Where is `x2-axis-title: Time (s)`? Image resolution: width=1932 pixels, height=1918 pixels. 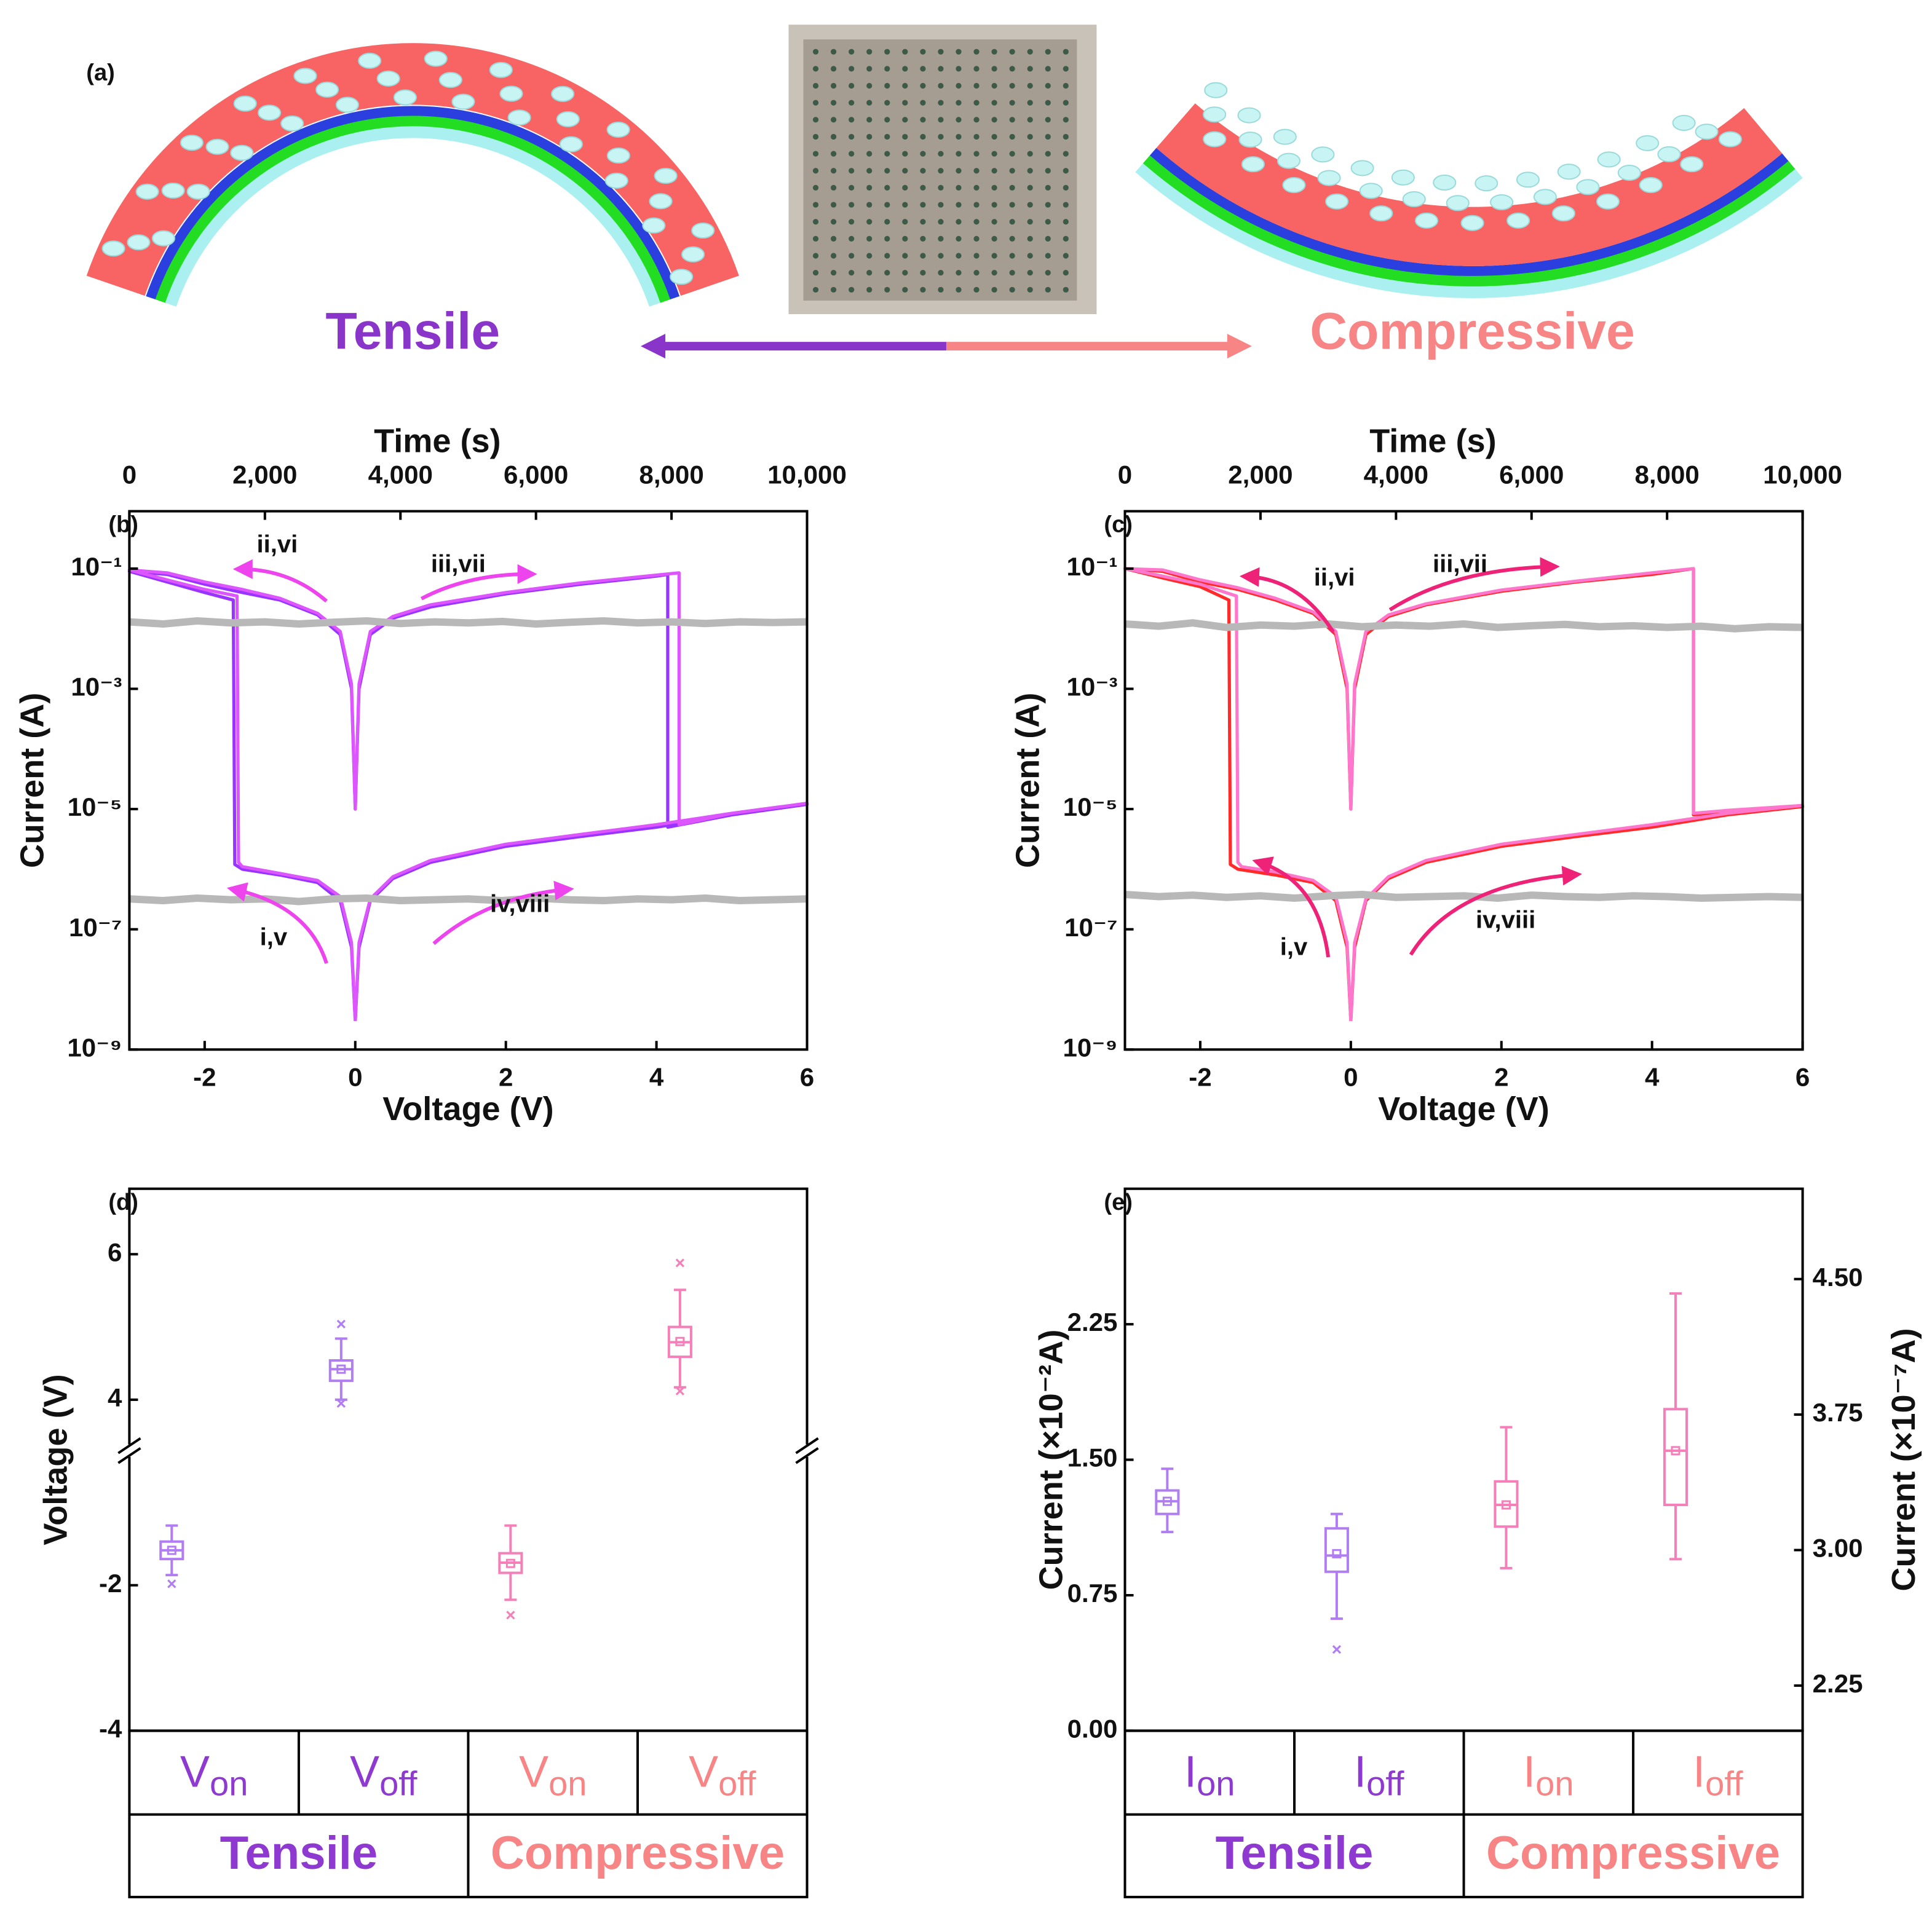 x2-axis-title: Time (s) is located at coordinates (1432, 442).